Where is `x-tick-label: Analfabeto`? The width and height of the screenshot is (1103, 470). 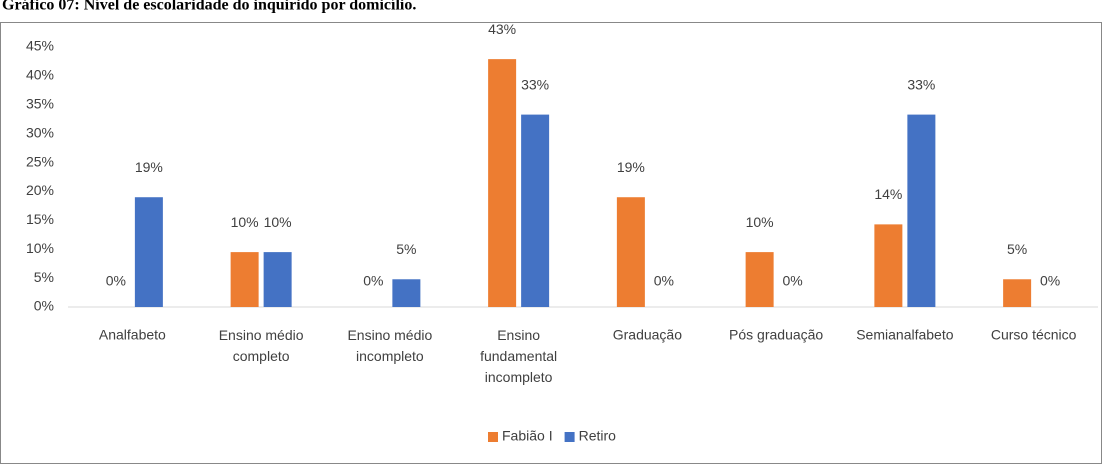
x-tick-label: Analfabeto is located at coordinates (132, 335).